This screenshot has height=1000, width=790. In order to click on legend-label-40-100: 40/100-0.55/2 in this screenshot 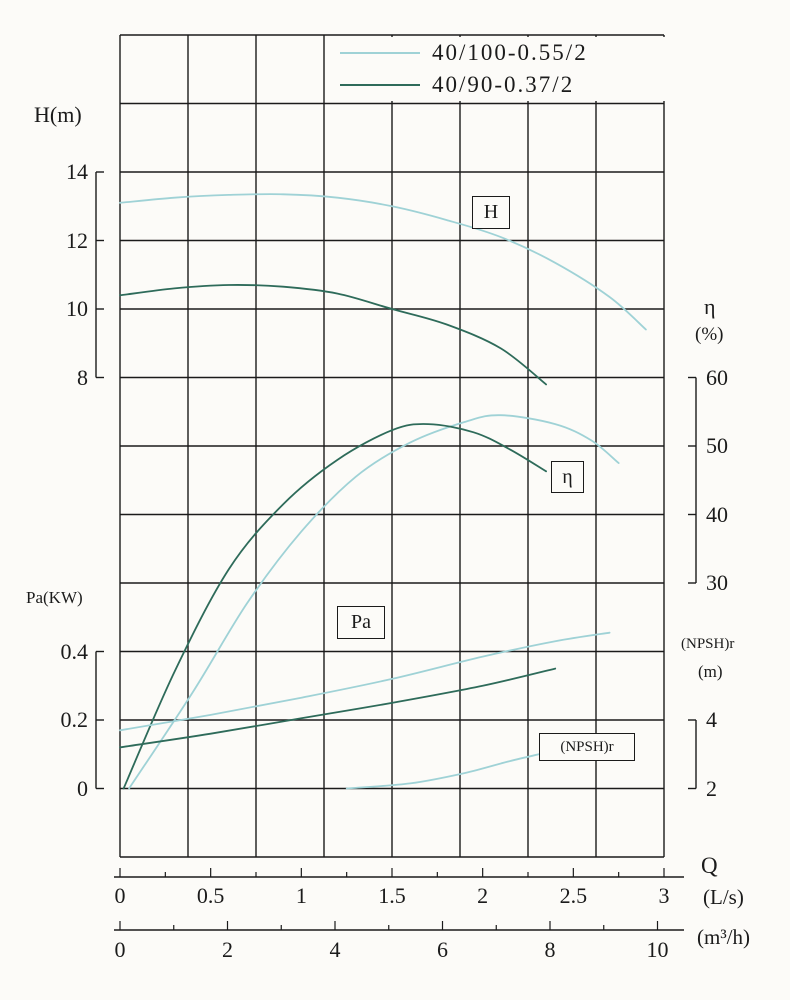, I will do `click(510, 52)`.